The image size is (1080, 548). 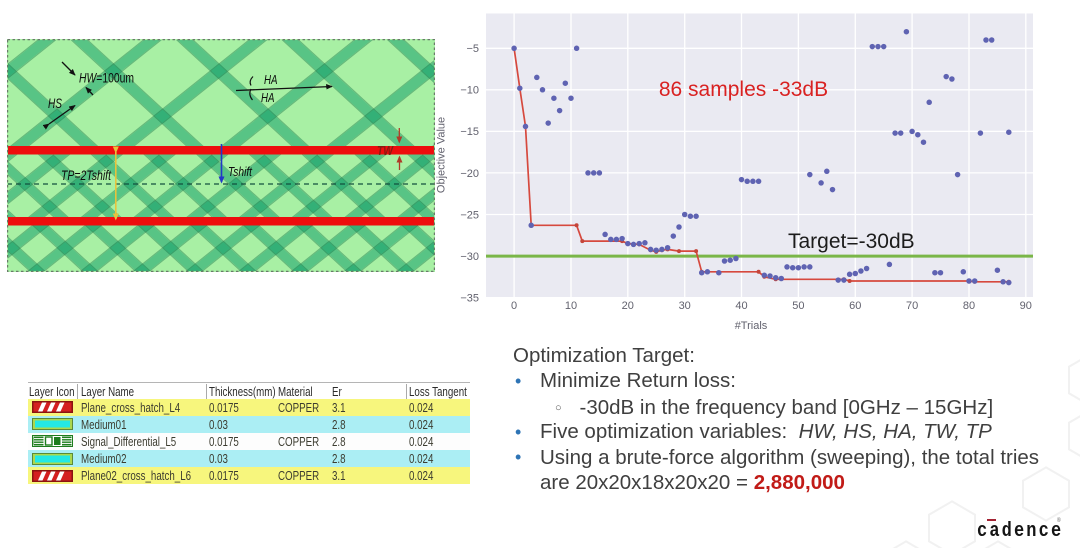 What do you see at coordinates (969, 306) in the screenshot?
I see `svg-text: 80` at bounding box center [969, 306].